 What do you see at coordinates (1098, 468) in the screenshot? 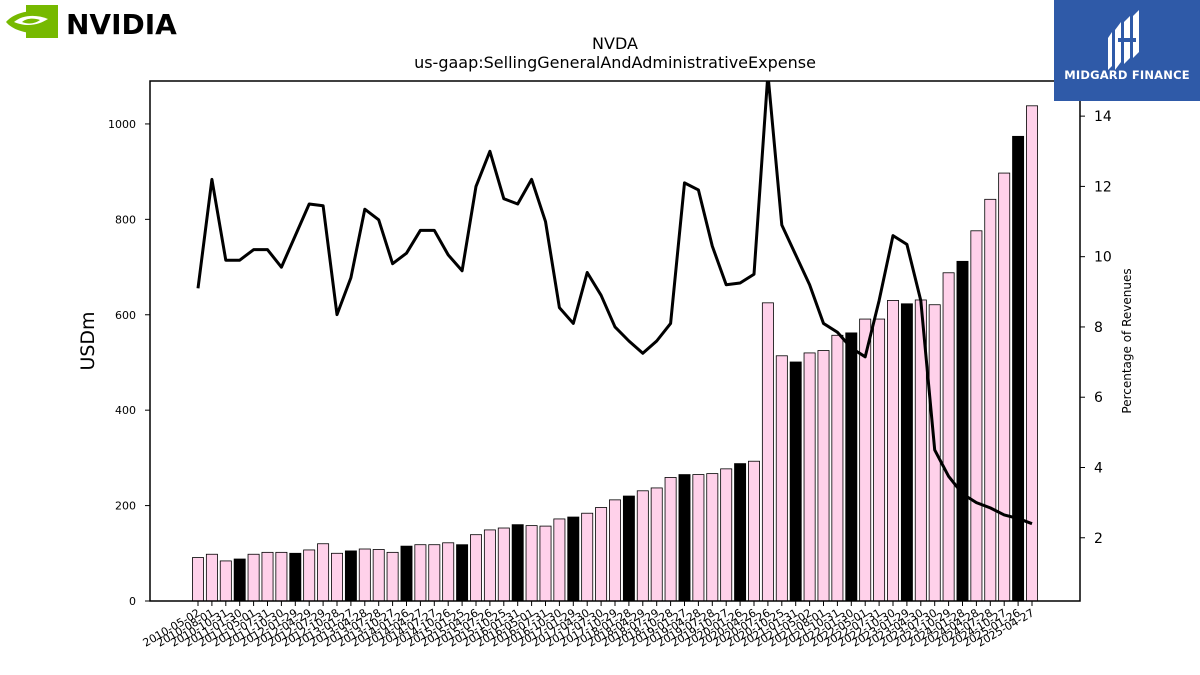
I see `y2-tick-label: 4` at bounding box center [1098, 468].